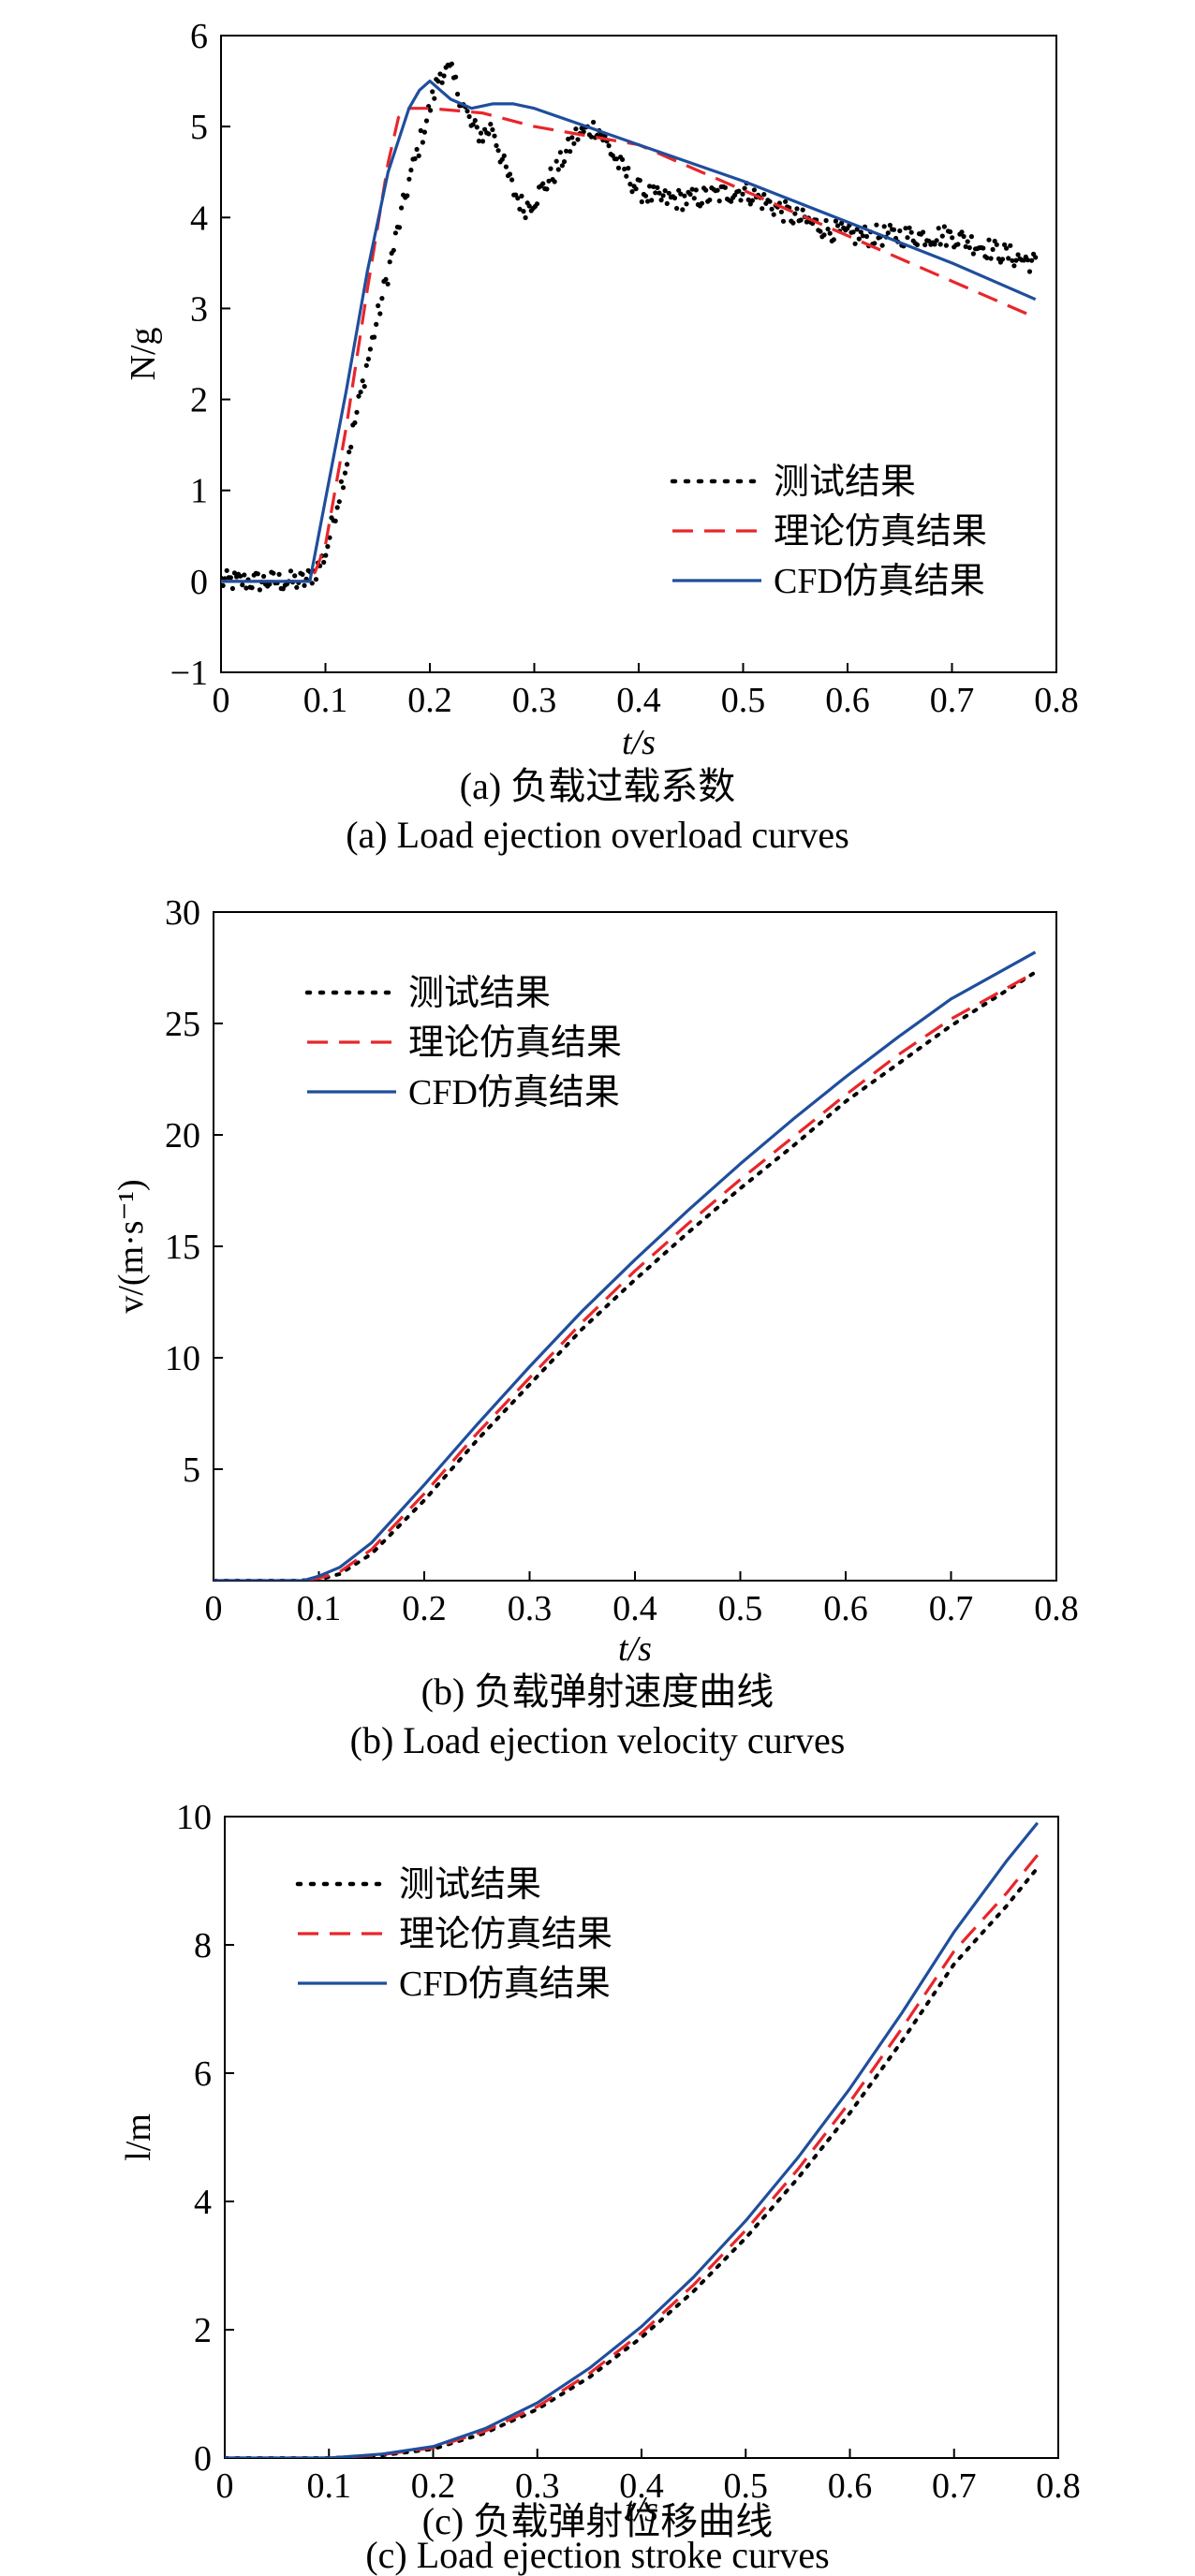 The height and width of the screenshot is (2576, 1195). I want to click on y-tick-label: 6, so click(199, 36).